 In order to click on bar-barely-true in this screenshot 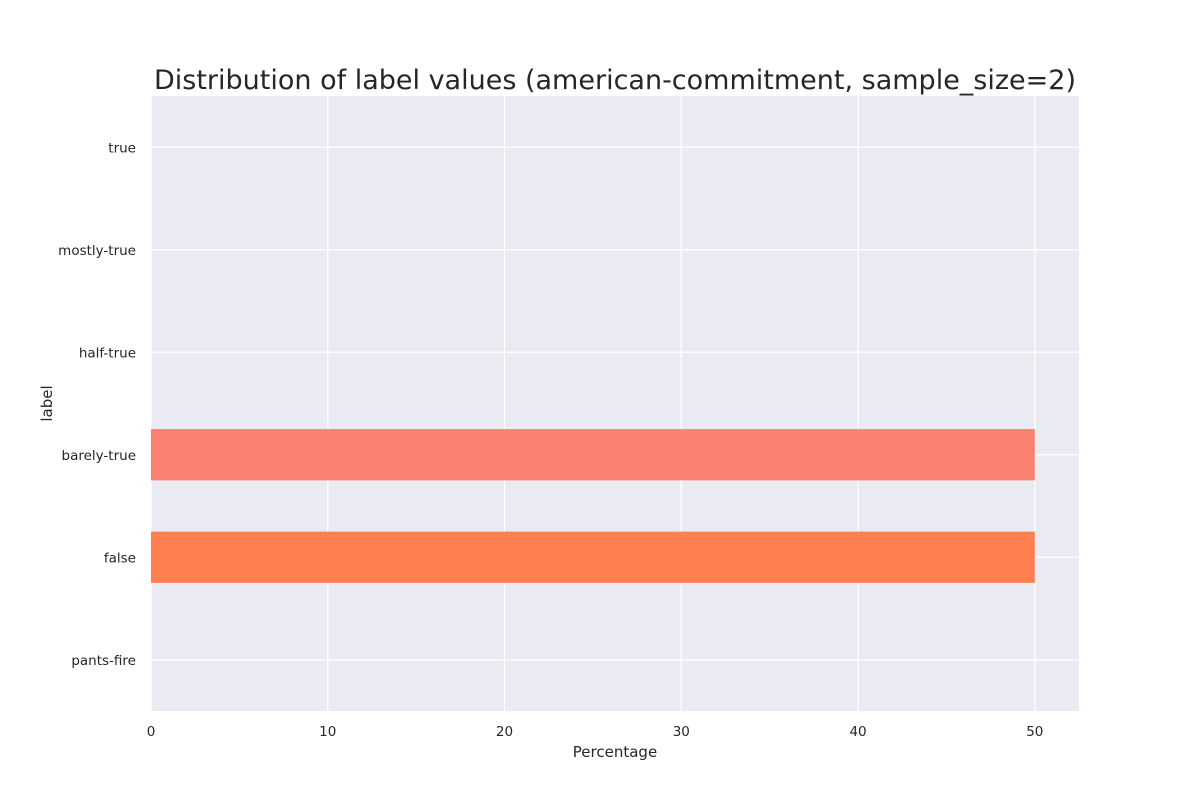, I will do `click(593, 455)`.